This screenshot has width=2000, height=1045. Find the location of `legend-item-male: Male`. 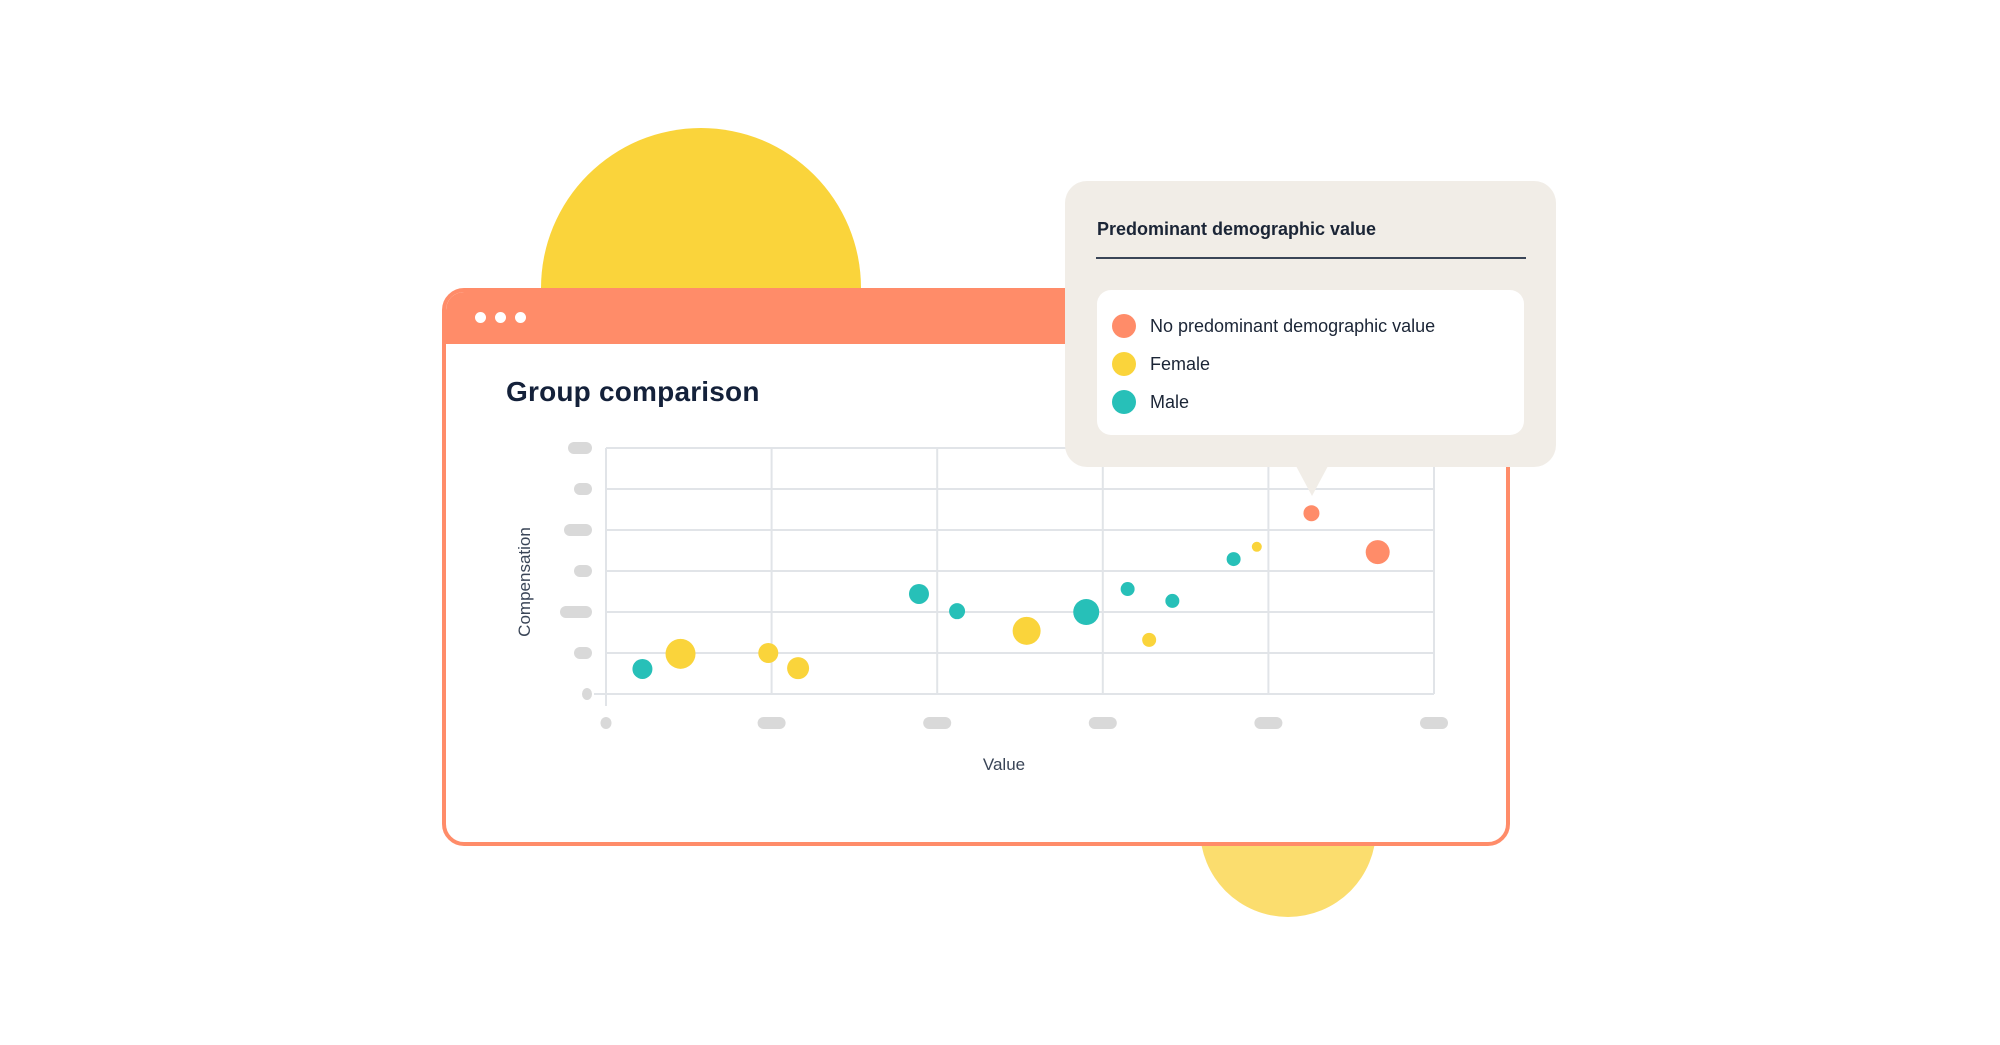

legend-item-male: Male is located at coordinates (1150, 402).